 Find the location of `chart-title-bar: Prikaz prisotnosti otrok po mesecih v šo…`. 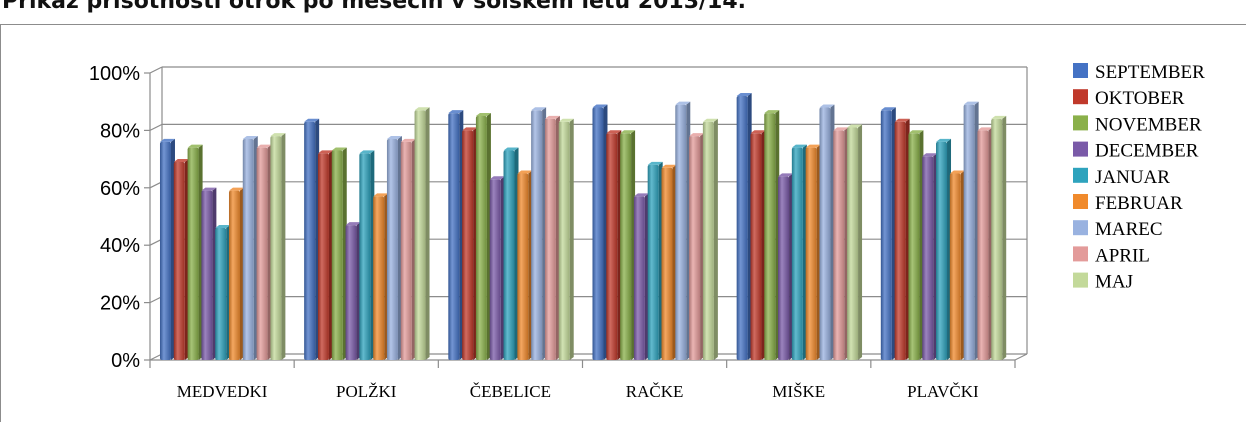

chart-title-bar: Prikaz prisotnosti otrok po mesecih v šo… is located at coordinates (624, 8).